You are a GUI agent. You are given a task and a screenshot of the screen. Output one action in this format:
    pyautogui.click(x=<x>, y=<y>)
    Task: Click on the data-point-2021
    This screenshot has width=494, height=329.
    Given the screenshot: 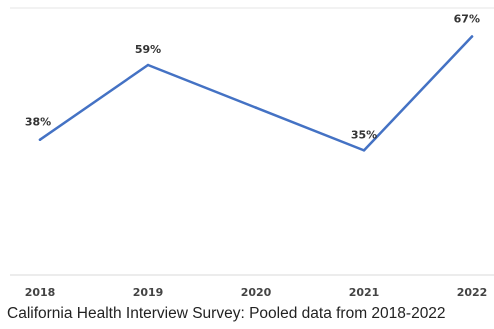 What is the action you would take?
    pyautogui.click(x=364, y=150)
    